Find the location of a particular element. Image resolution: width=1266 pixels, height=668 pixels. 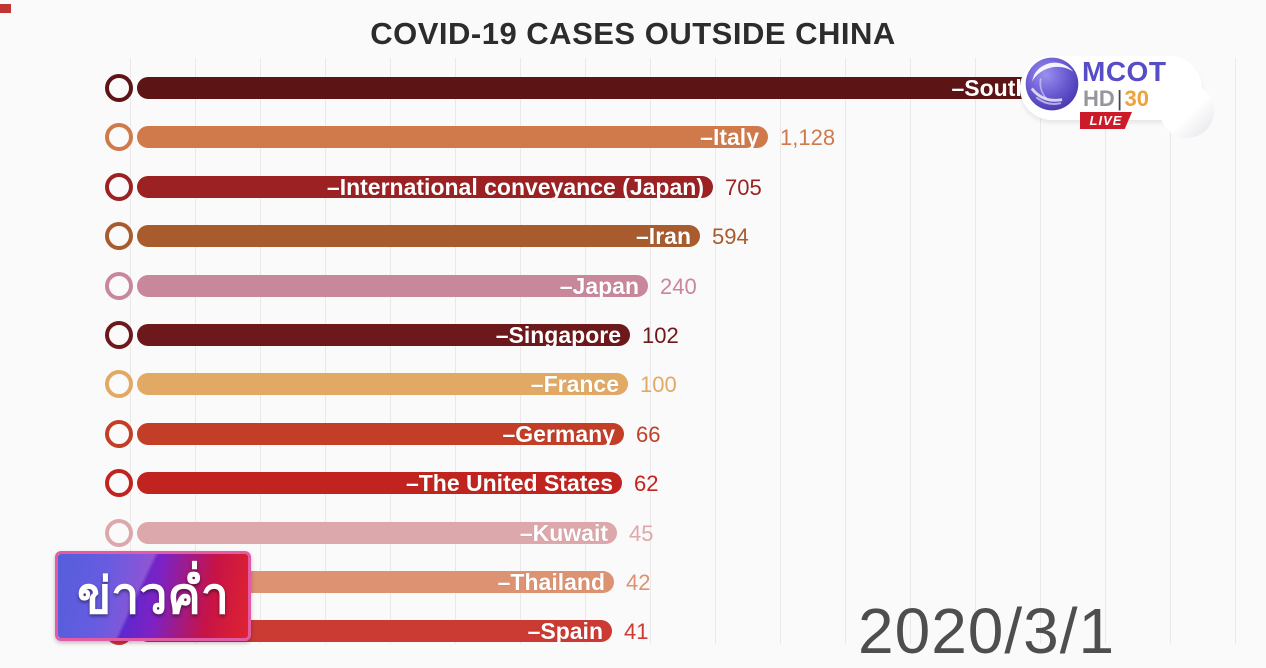

bar-label: –Spain is located at coordinates (565, 631).